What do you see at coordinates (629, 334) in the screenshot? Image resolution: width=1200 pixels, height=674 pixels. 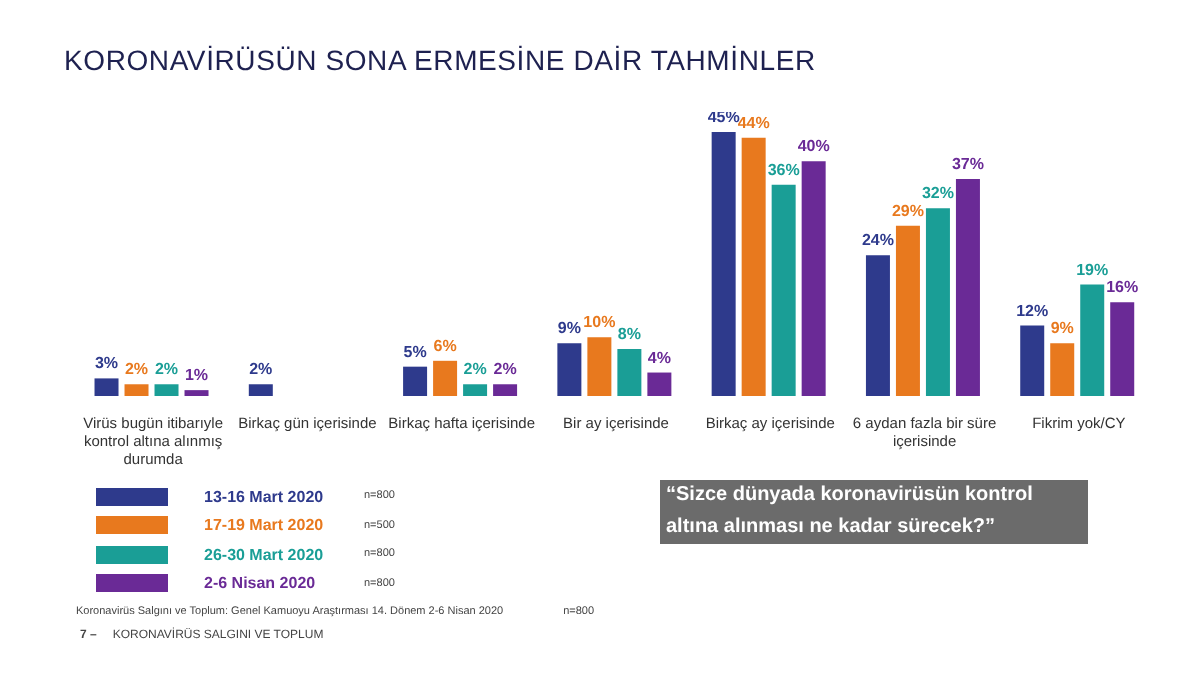 I see `data-label: 8%` at bounding box center [629, 334].